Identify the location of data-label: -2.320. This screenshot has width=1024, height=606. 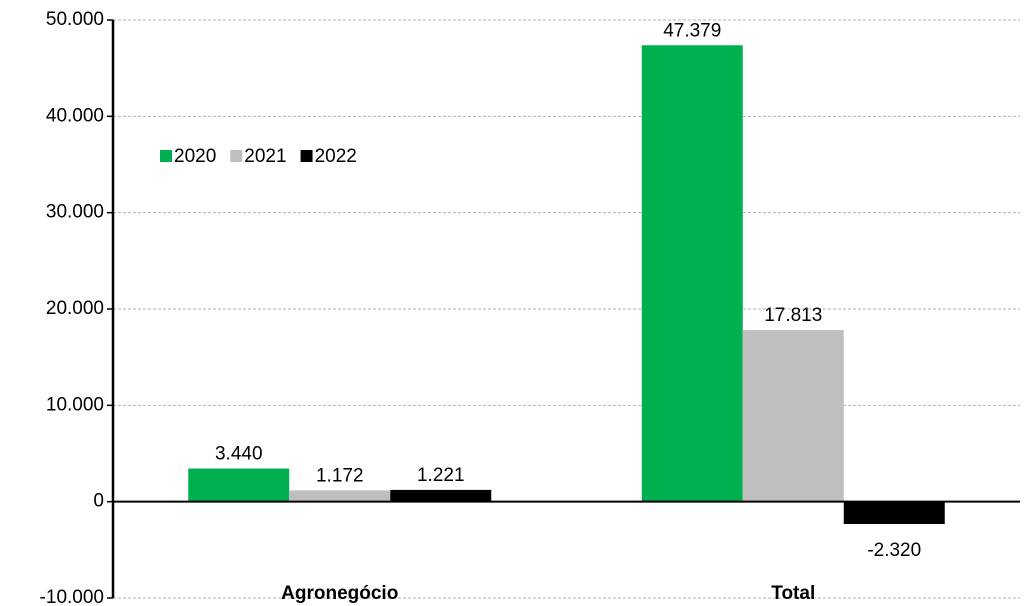
(894, 550).